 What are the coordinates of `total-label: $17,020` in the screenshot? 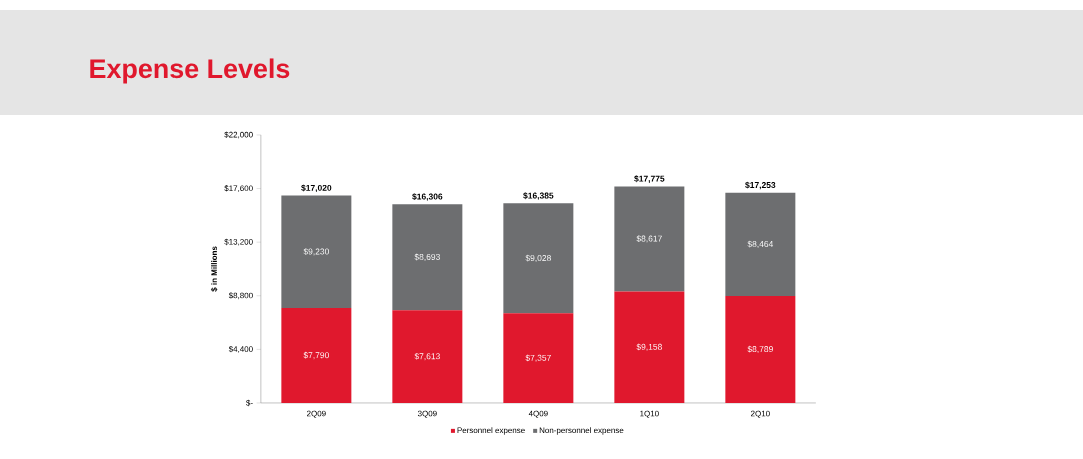 It's located at (316, 188).